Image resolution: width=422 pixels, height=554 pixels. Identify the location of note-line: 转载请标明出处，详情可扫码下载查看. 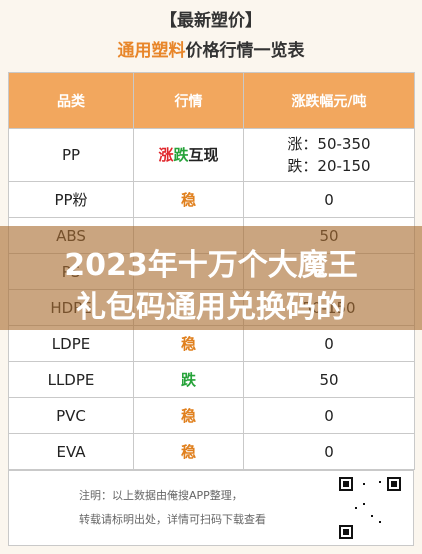
(172, 519).